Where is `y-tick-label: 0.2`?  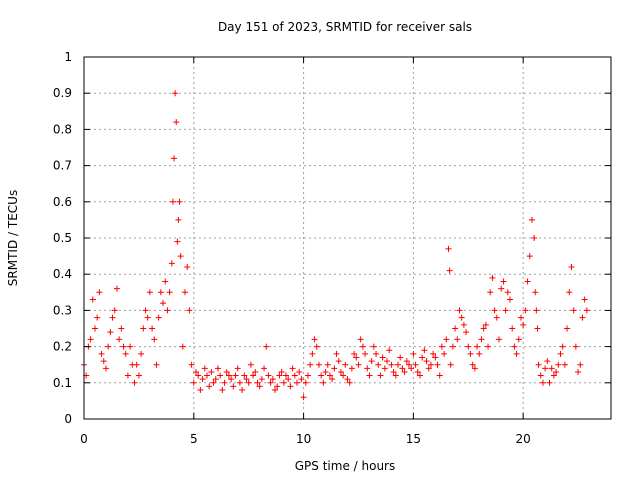
y-tick-label: 0.2 is located at coordinates (62, 347).